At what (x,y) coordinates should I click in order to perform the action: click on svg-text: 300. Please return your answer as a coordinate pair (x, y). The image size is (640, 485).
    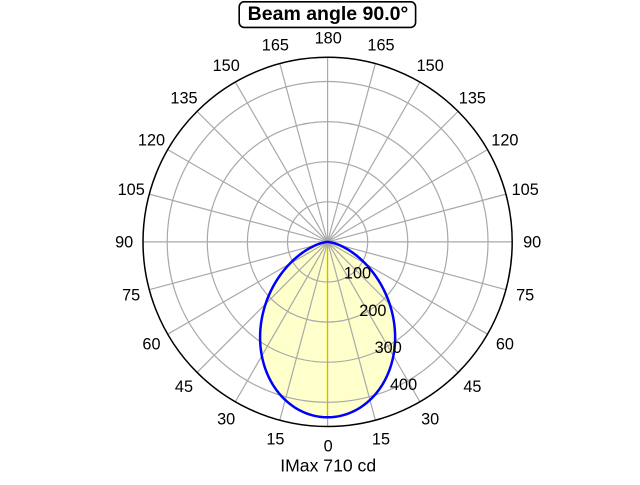
    Looking at the image, I should click on (388, 348).